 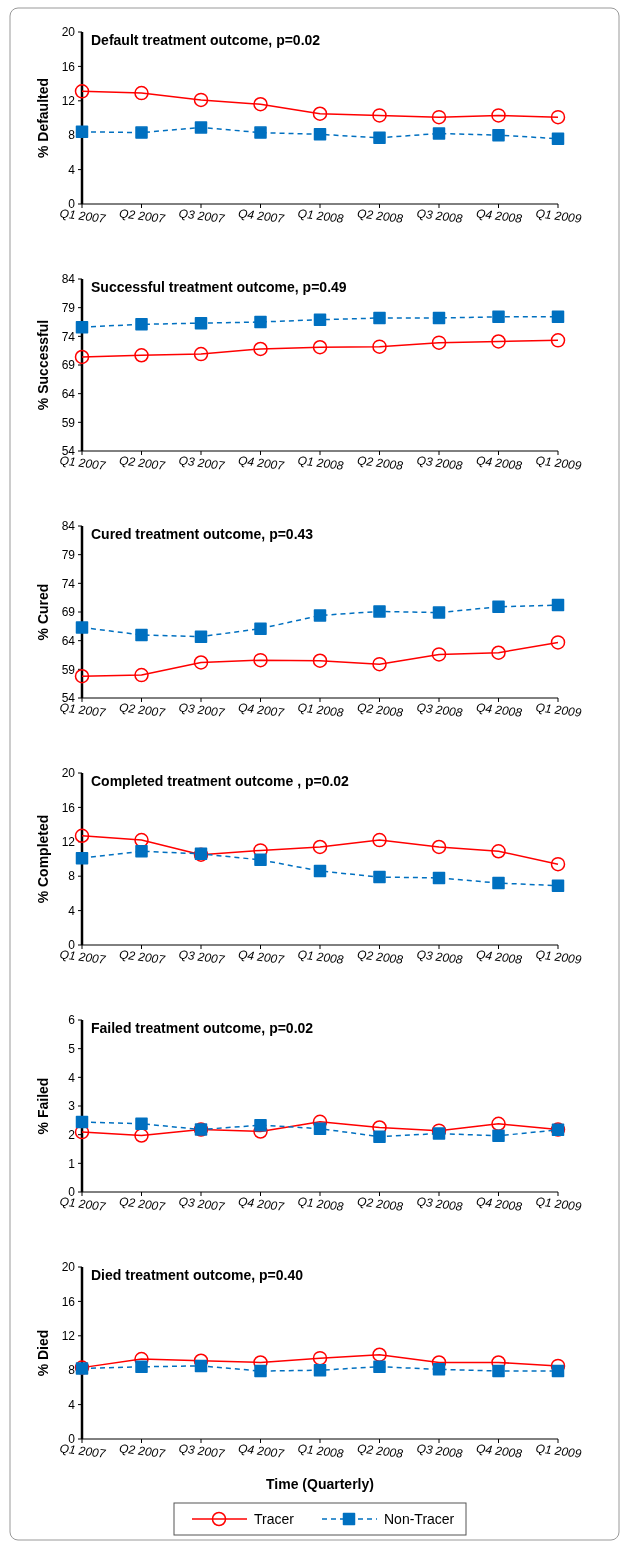 I want to click on y-tick-label: 79, so click(x=68, y=554).